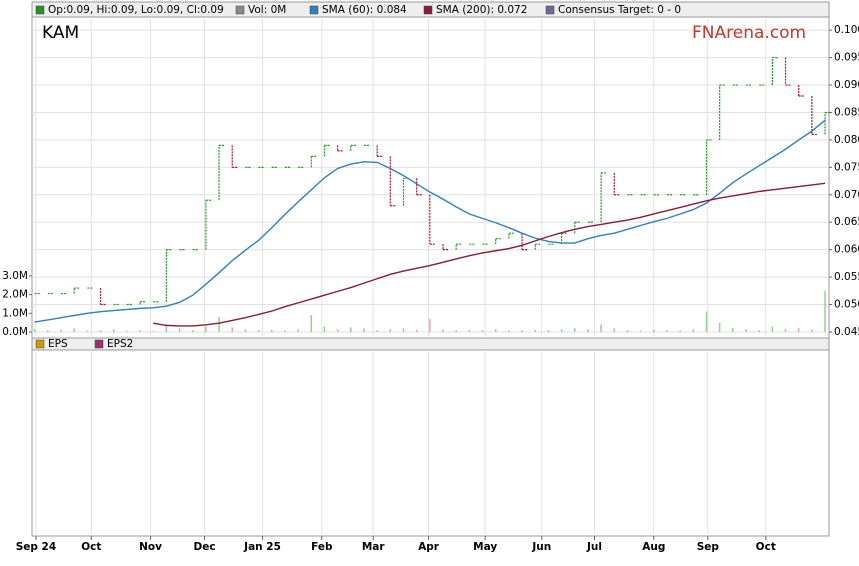  What do you see at coordinates (322, 547) in the screenshot?
I see `x-tick-label: Feb` at bounding box center [322, 547].